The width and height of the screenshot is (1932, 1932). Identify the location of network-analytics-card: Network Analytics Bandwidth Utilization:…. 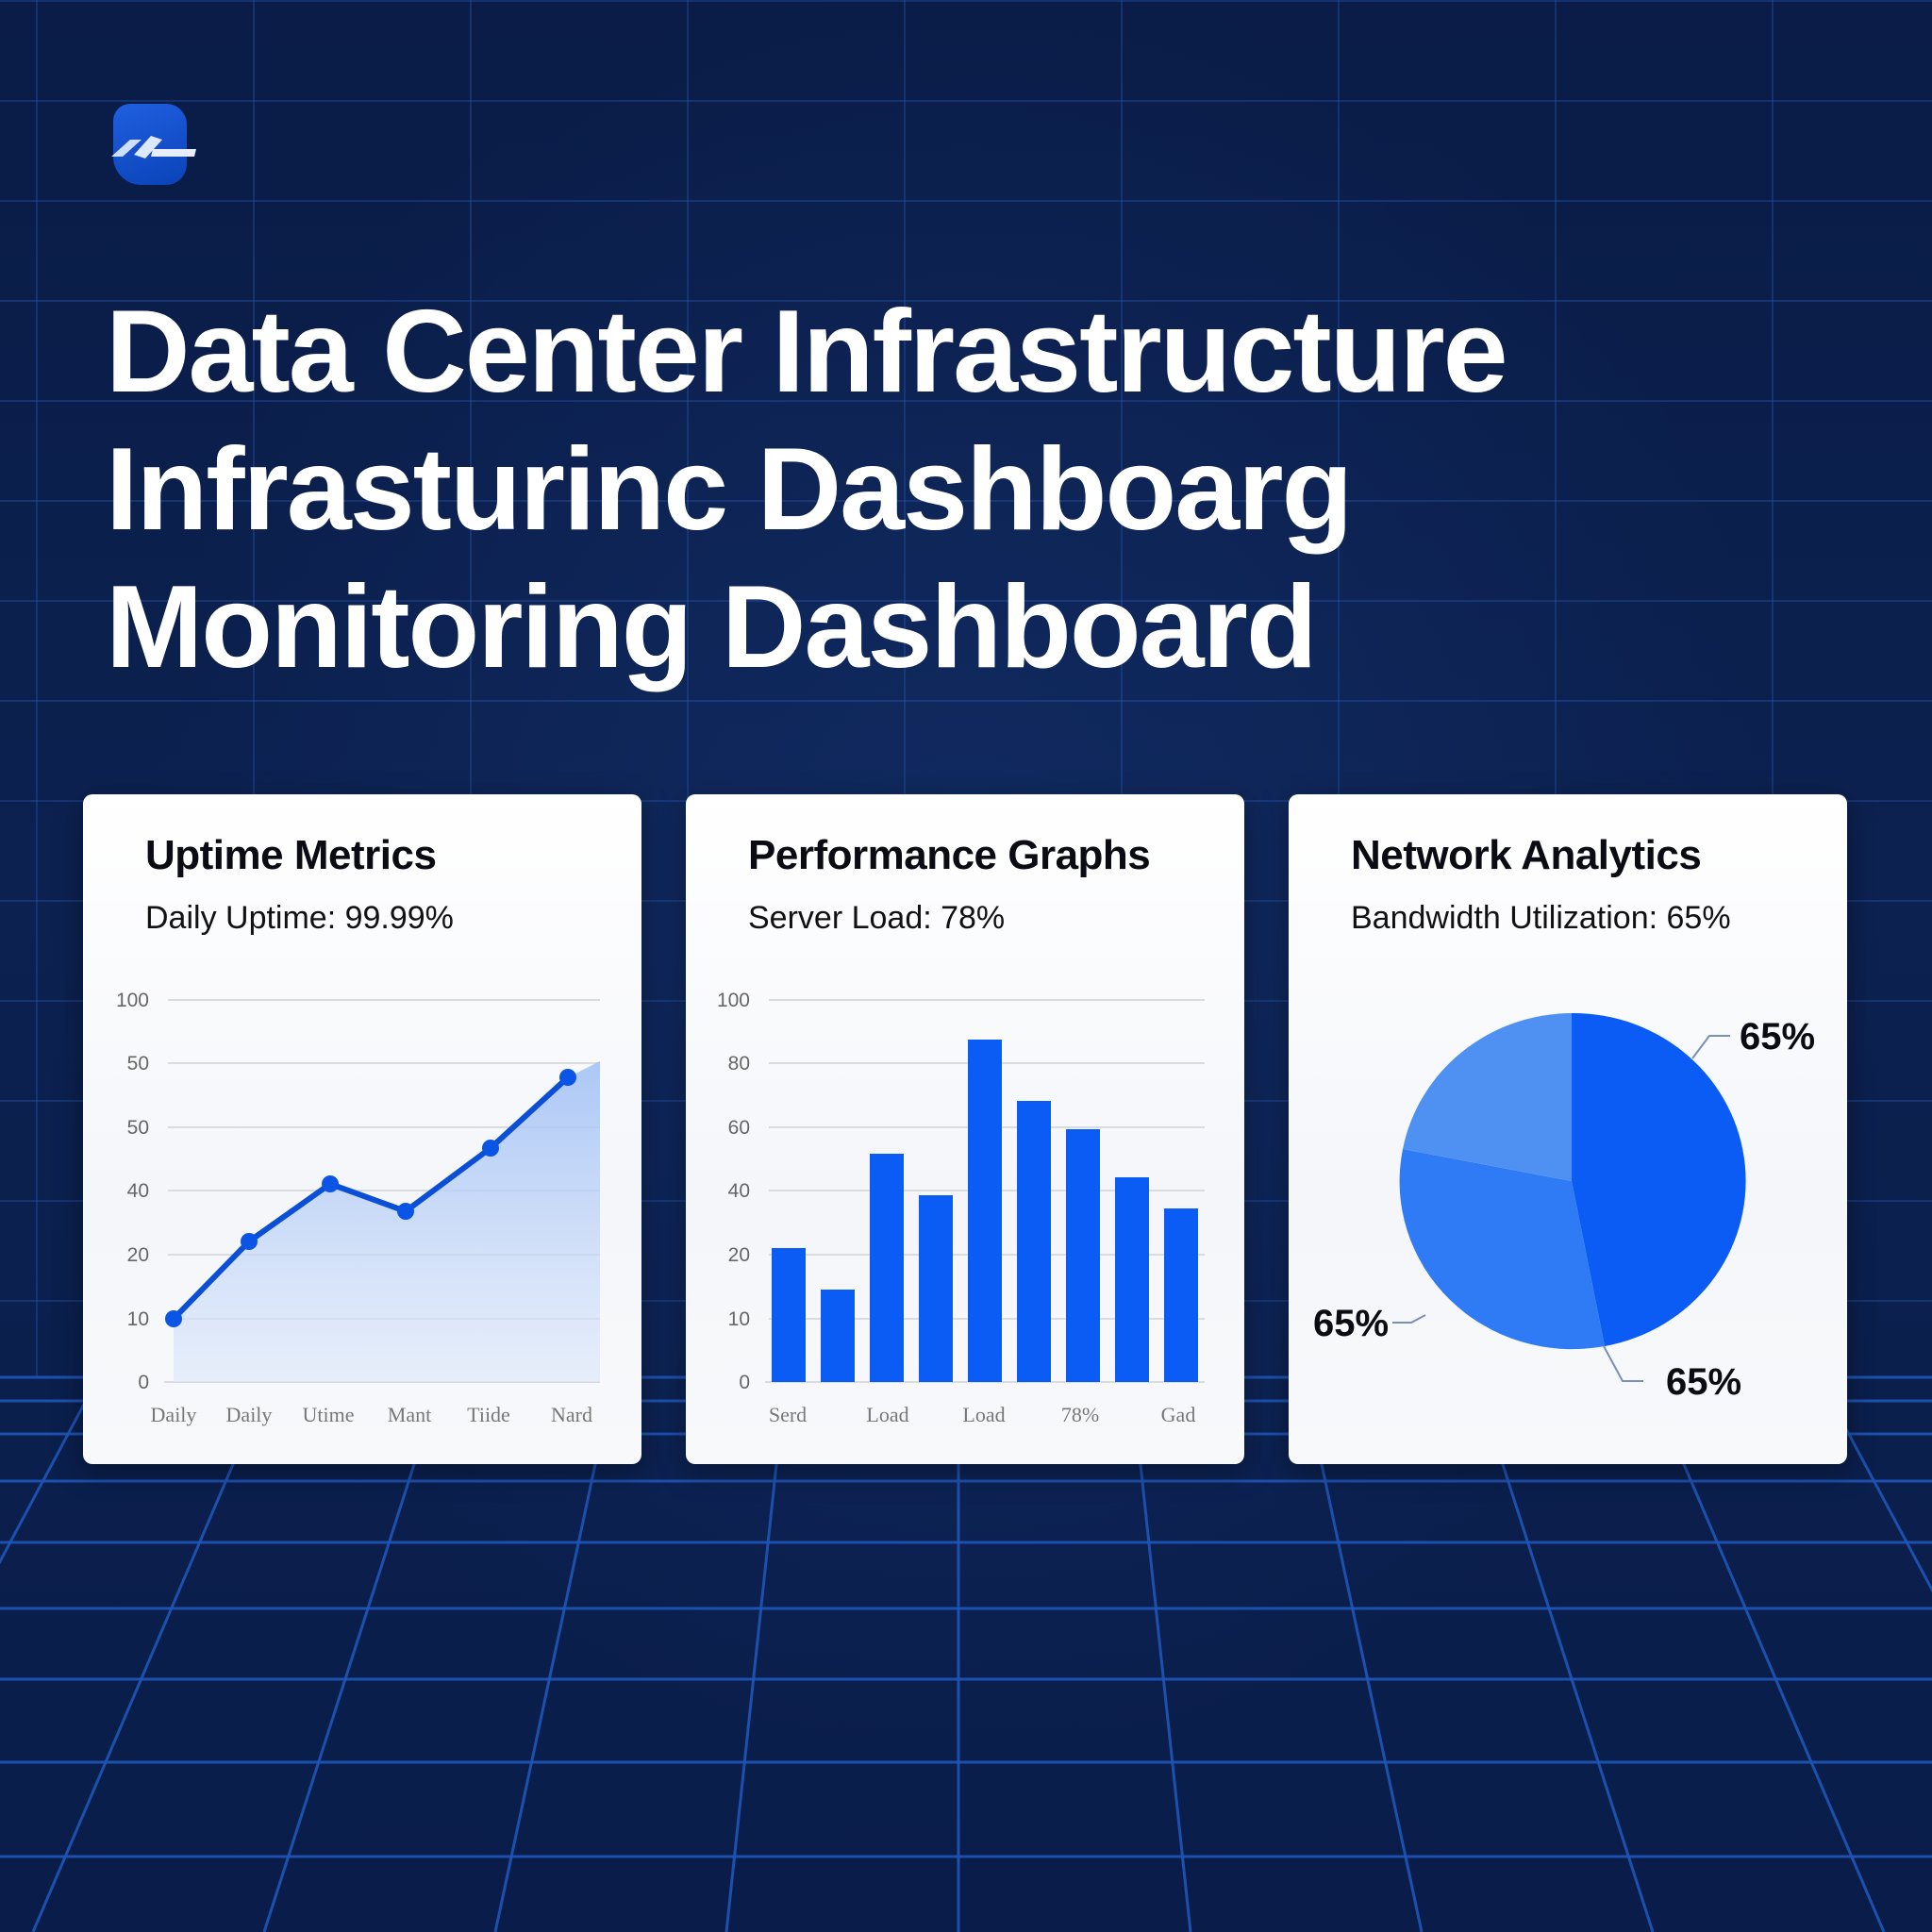
(1568, 1129).